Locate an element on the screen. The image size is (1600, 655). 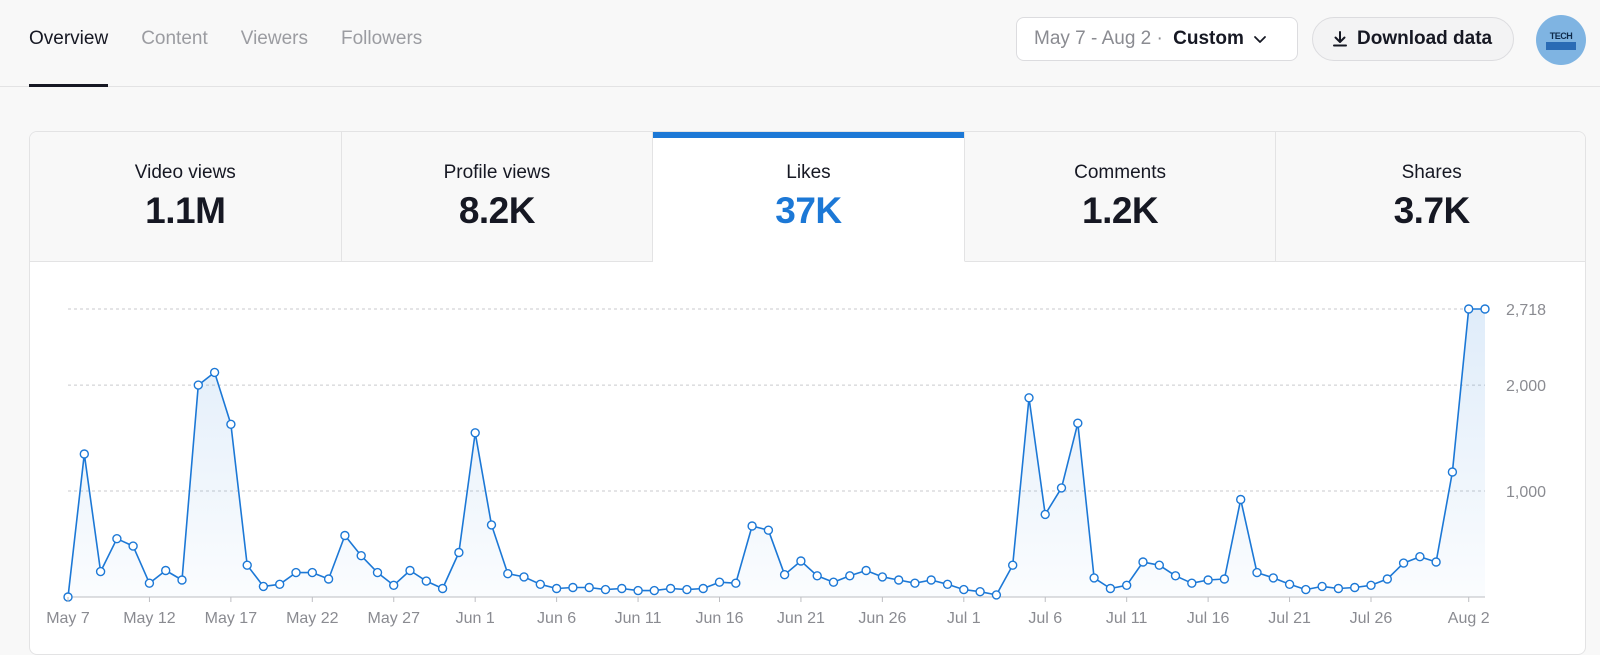
tab-viewers: Viewers is located at coordinates (274, 38).